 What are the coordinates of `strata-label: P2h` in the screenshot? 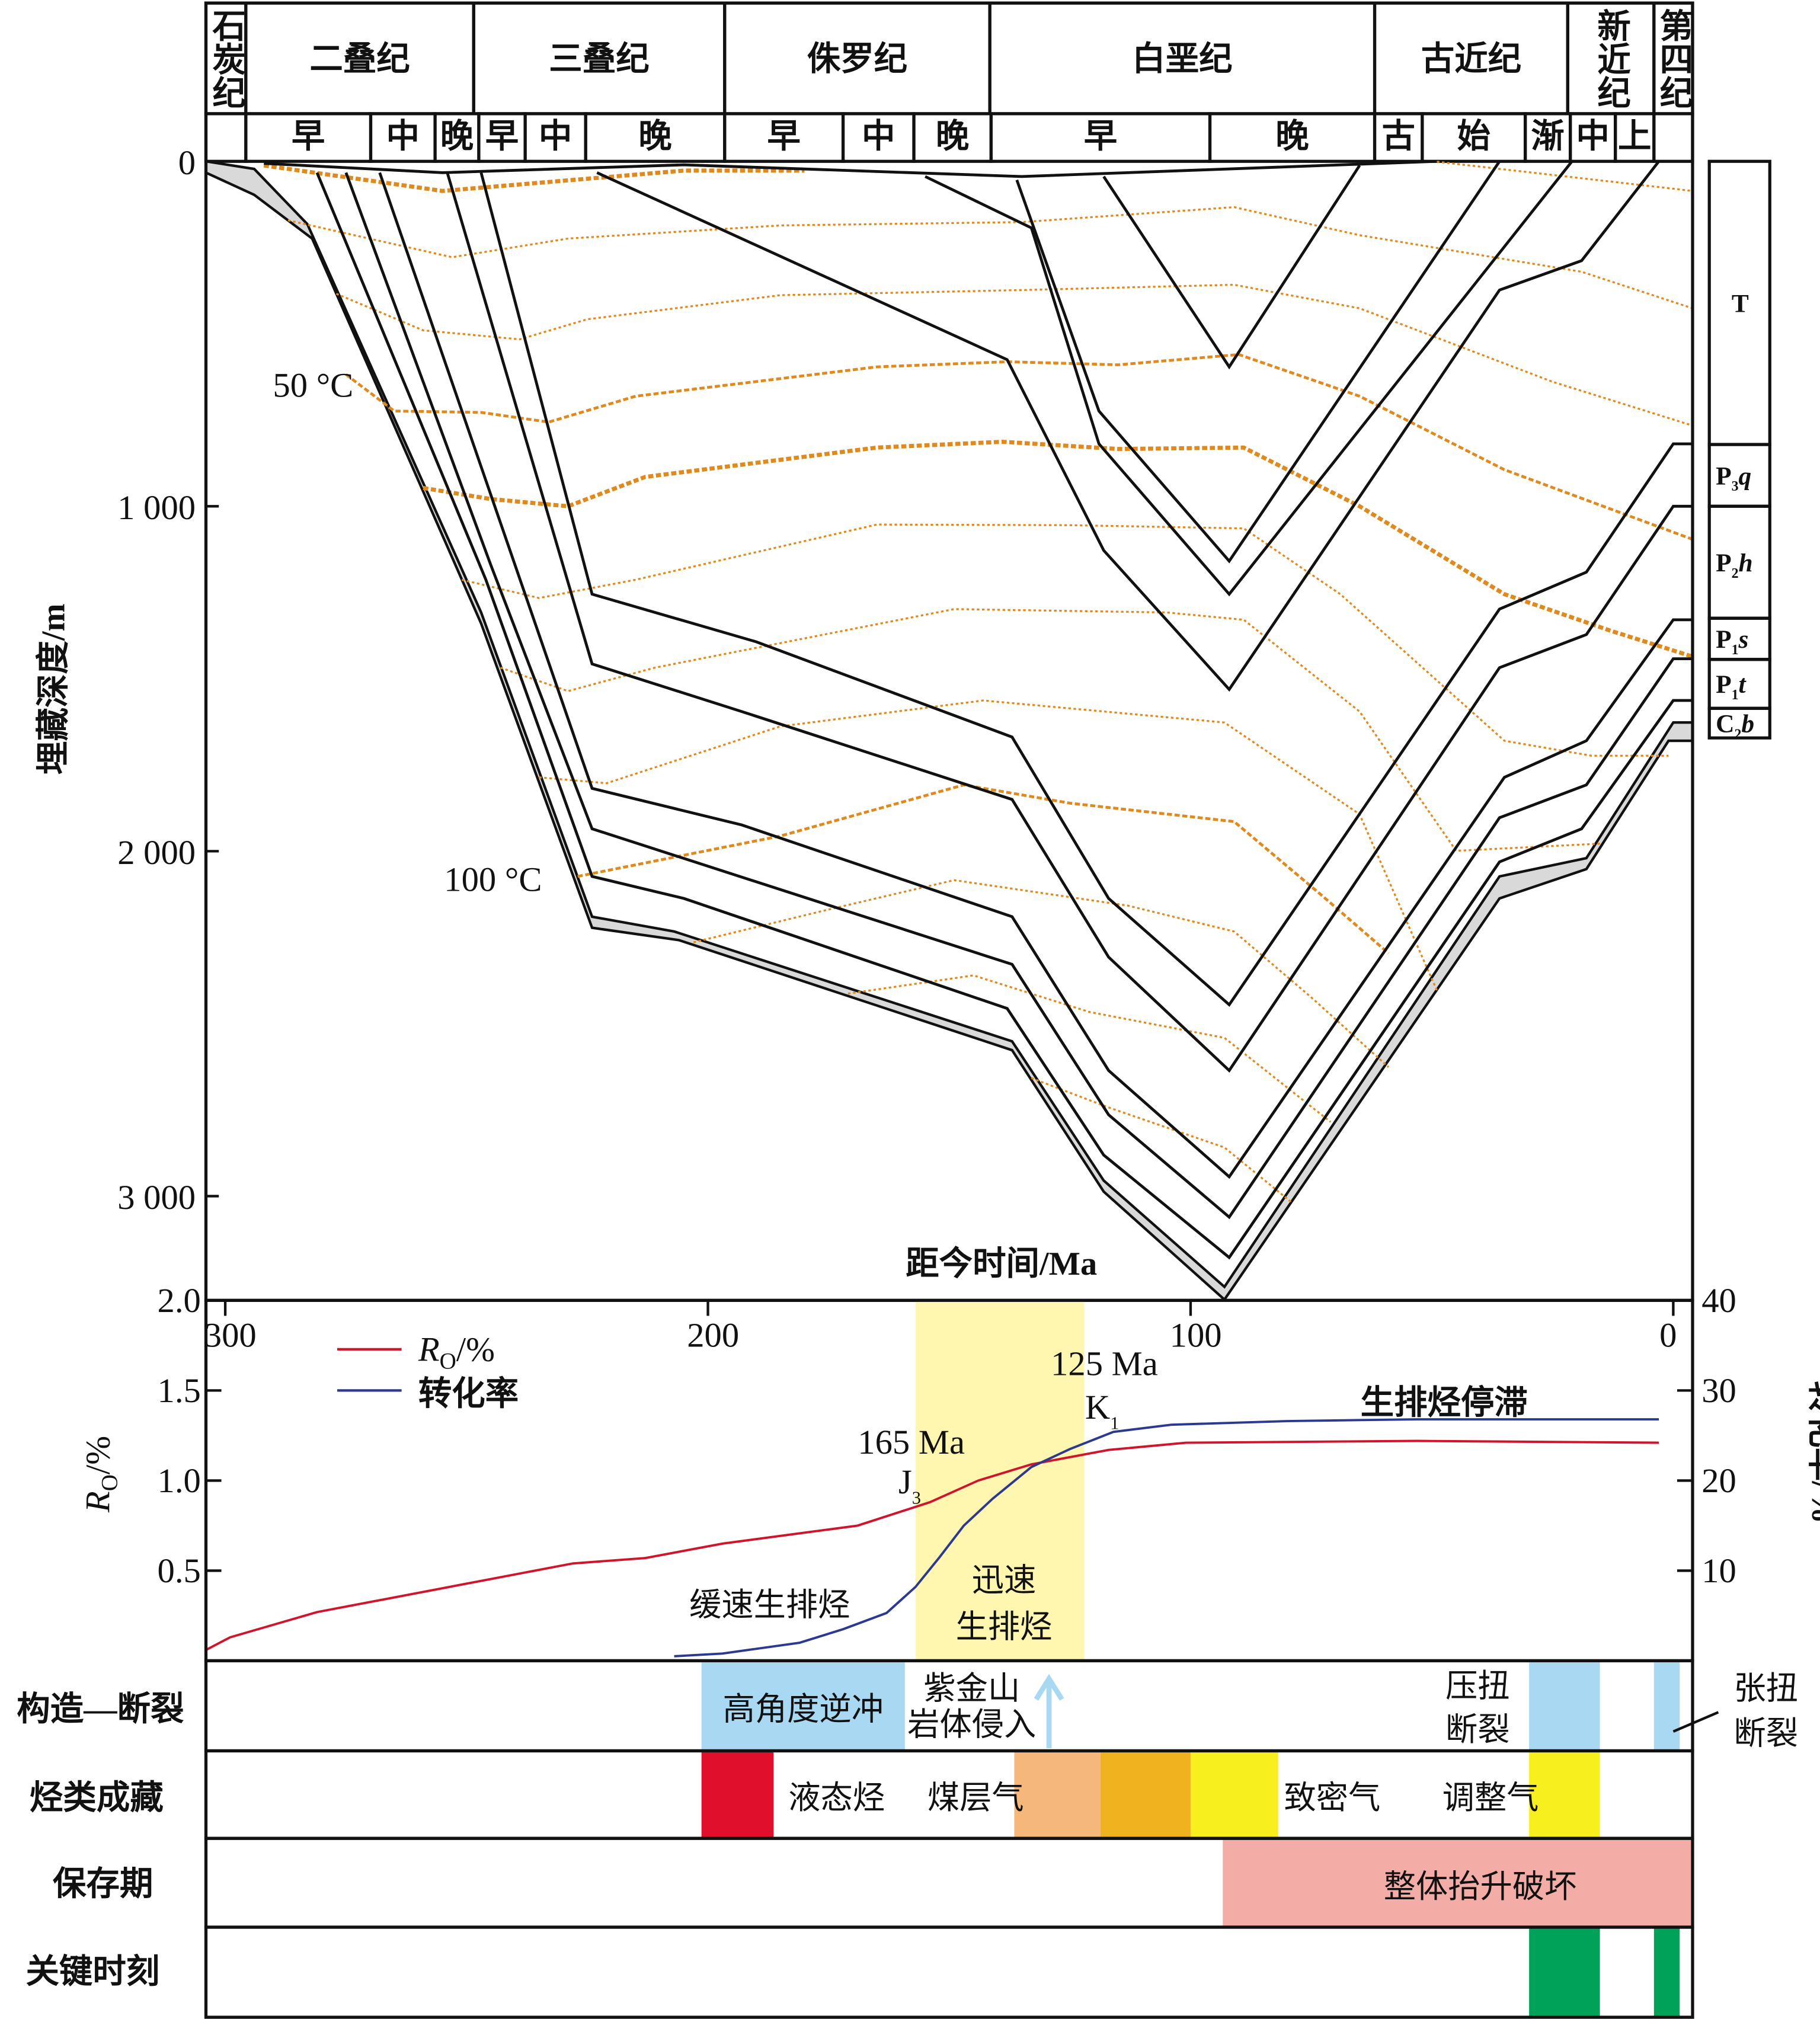 It's located at (1734, 565).